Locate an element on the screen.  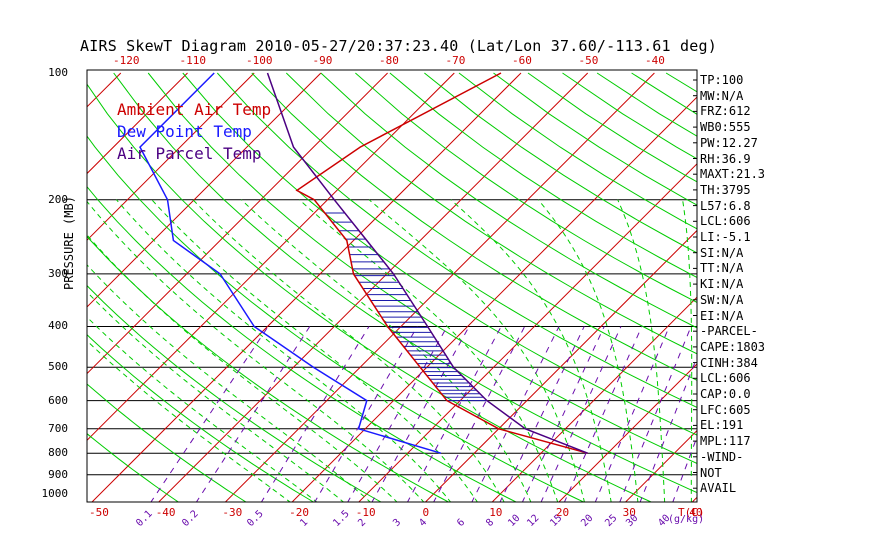
top-temp-tick-label: -110 is located at coordinates (193, 60).